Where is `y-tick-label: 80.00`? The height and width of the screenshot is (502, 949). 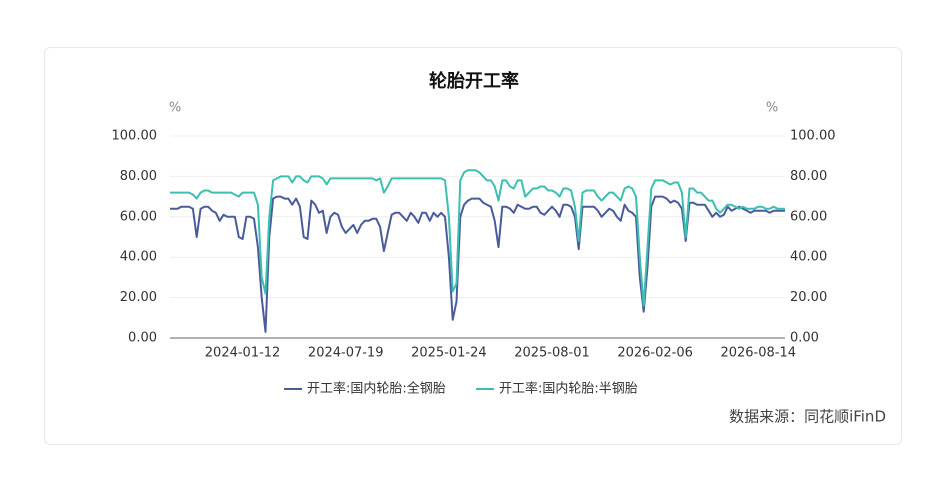
y-tick-label: 80.00 is located at coordinates (138, 176).